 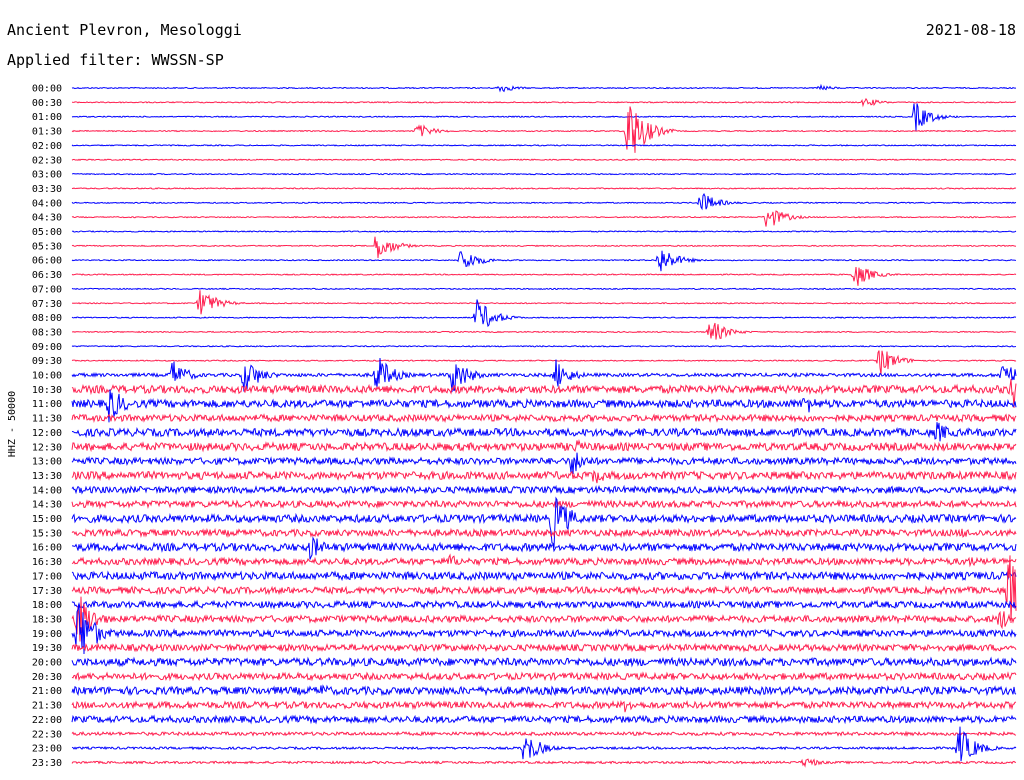 What do you see at coordinates (47, 763) in the screenshot?
I see `time-tick-label: 23:30` at bounding box center [47, 763].